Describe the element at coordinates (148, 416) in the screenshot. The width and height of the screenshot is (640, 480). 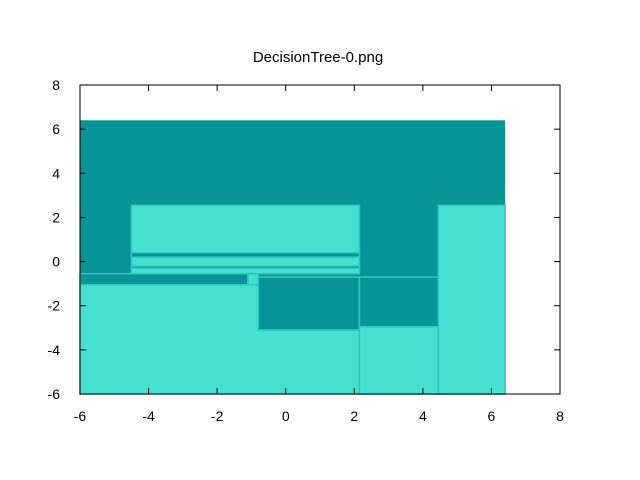
I see `x-tick-label: -4` at that location.